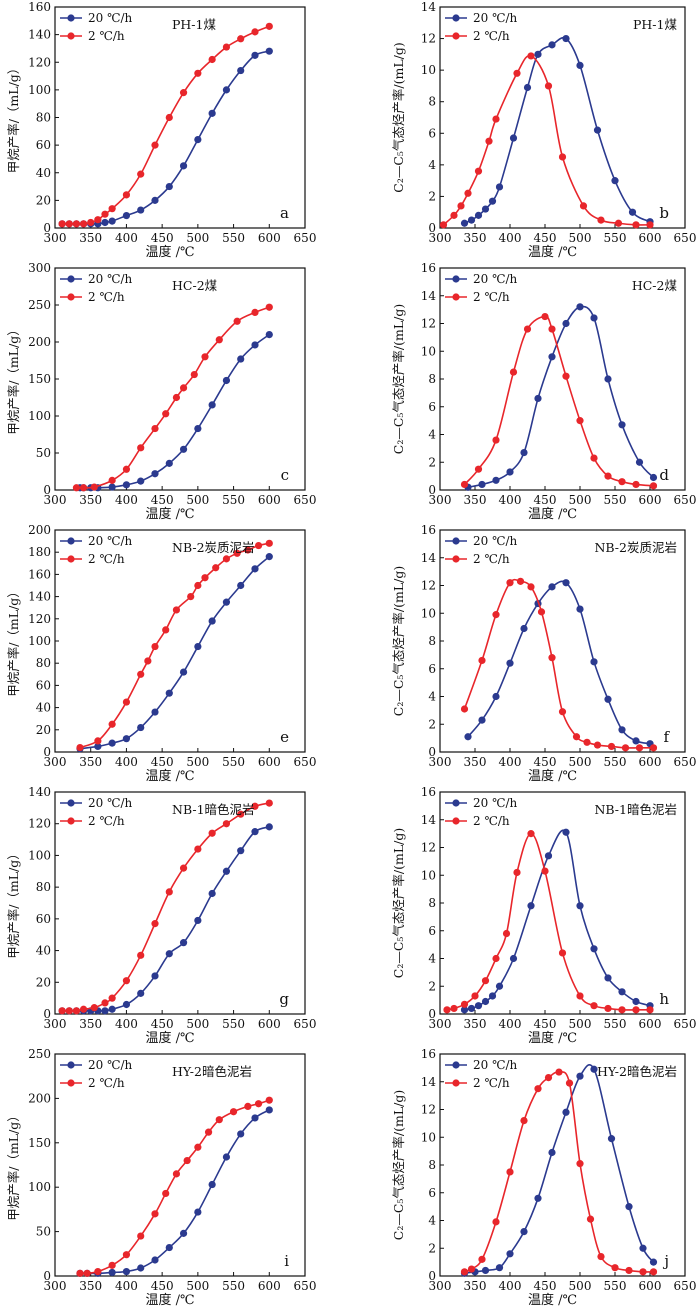 This screenshot has height=1308, width=700. What do you see at coordinates (428, 613) in the screenshot?
I see `y-tick-label: 10` at bounding box center [428, 613].